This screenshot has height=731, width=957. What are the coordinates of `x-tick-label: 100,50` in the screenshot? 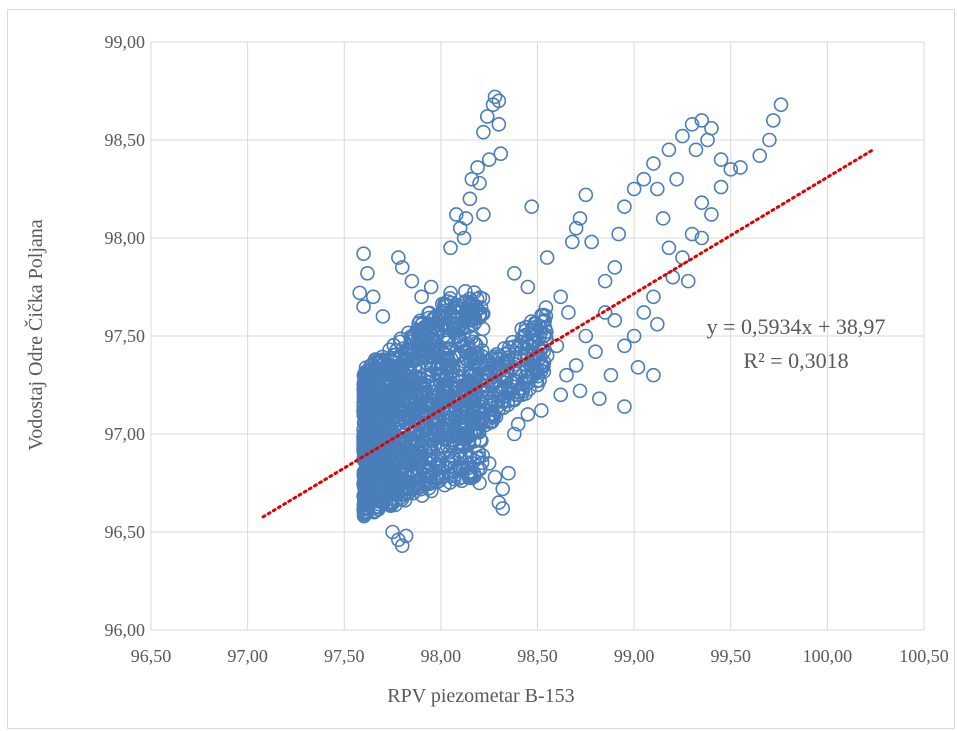 It's located at (924, 656).